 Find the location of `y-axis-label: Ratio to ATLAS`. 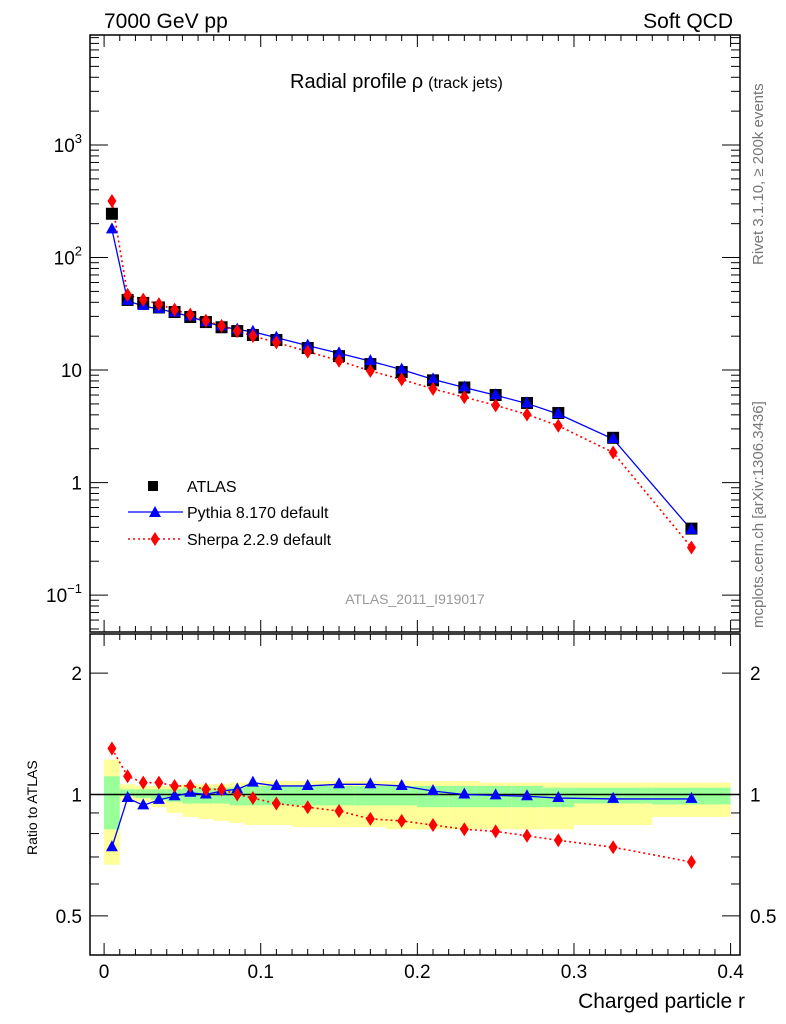

y-axis-label: Ratio to ATLAS is located at coordinates (32, 807).